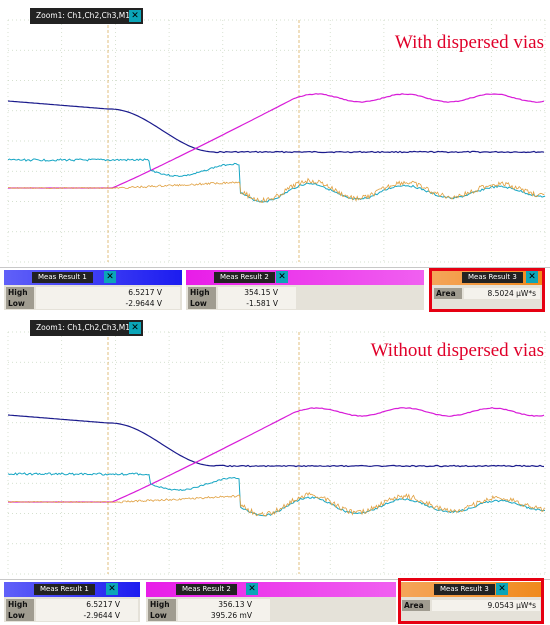 This screenshot has width=550, height=625. Describe the element at coordinates (257, 303) in the screenshot. I see `meas-row-value: -1.581 V` at that location.